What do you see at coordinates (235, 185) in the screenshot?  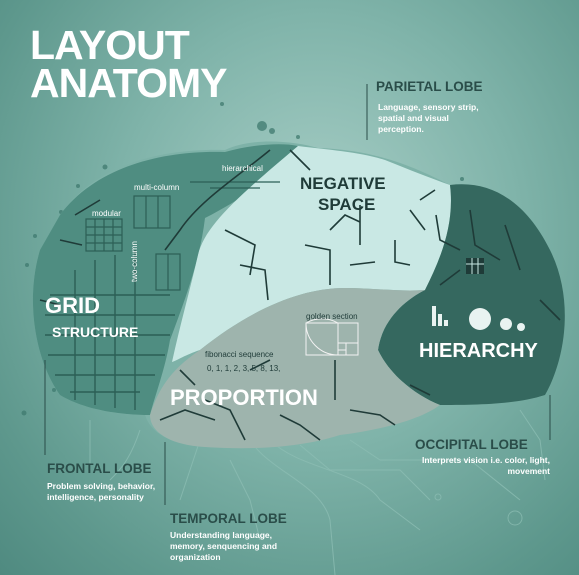 I see `hierarchical-icon` at bounding box center [235, 185].